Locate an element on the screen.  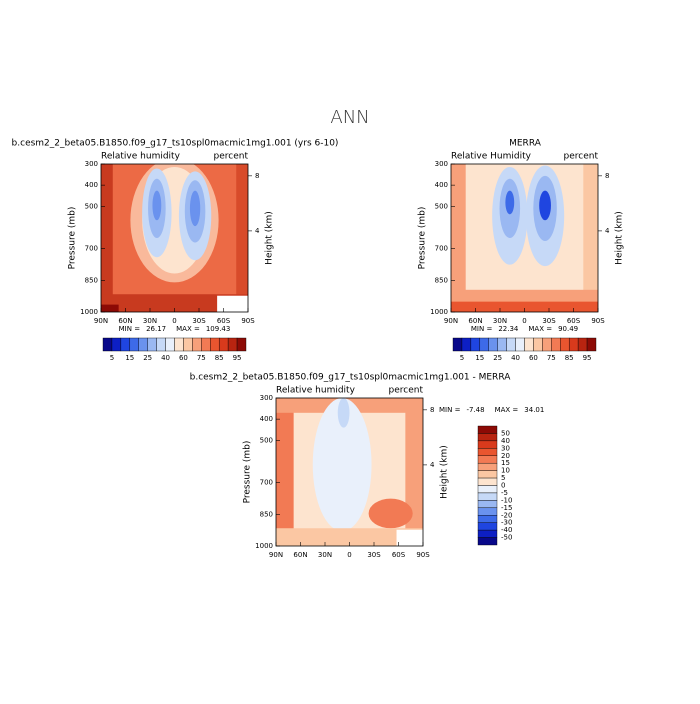
y-tick-label: 500 is located at coordinates (91, 206).